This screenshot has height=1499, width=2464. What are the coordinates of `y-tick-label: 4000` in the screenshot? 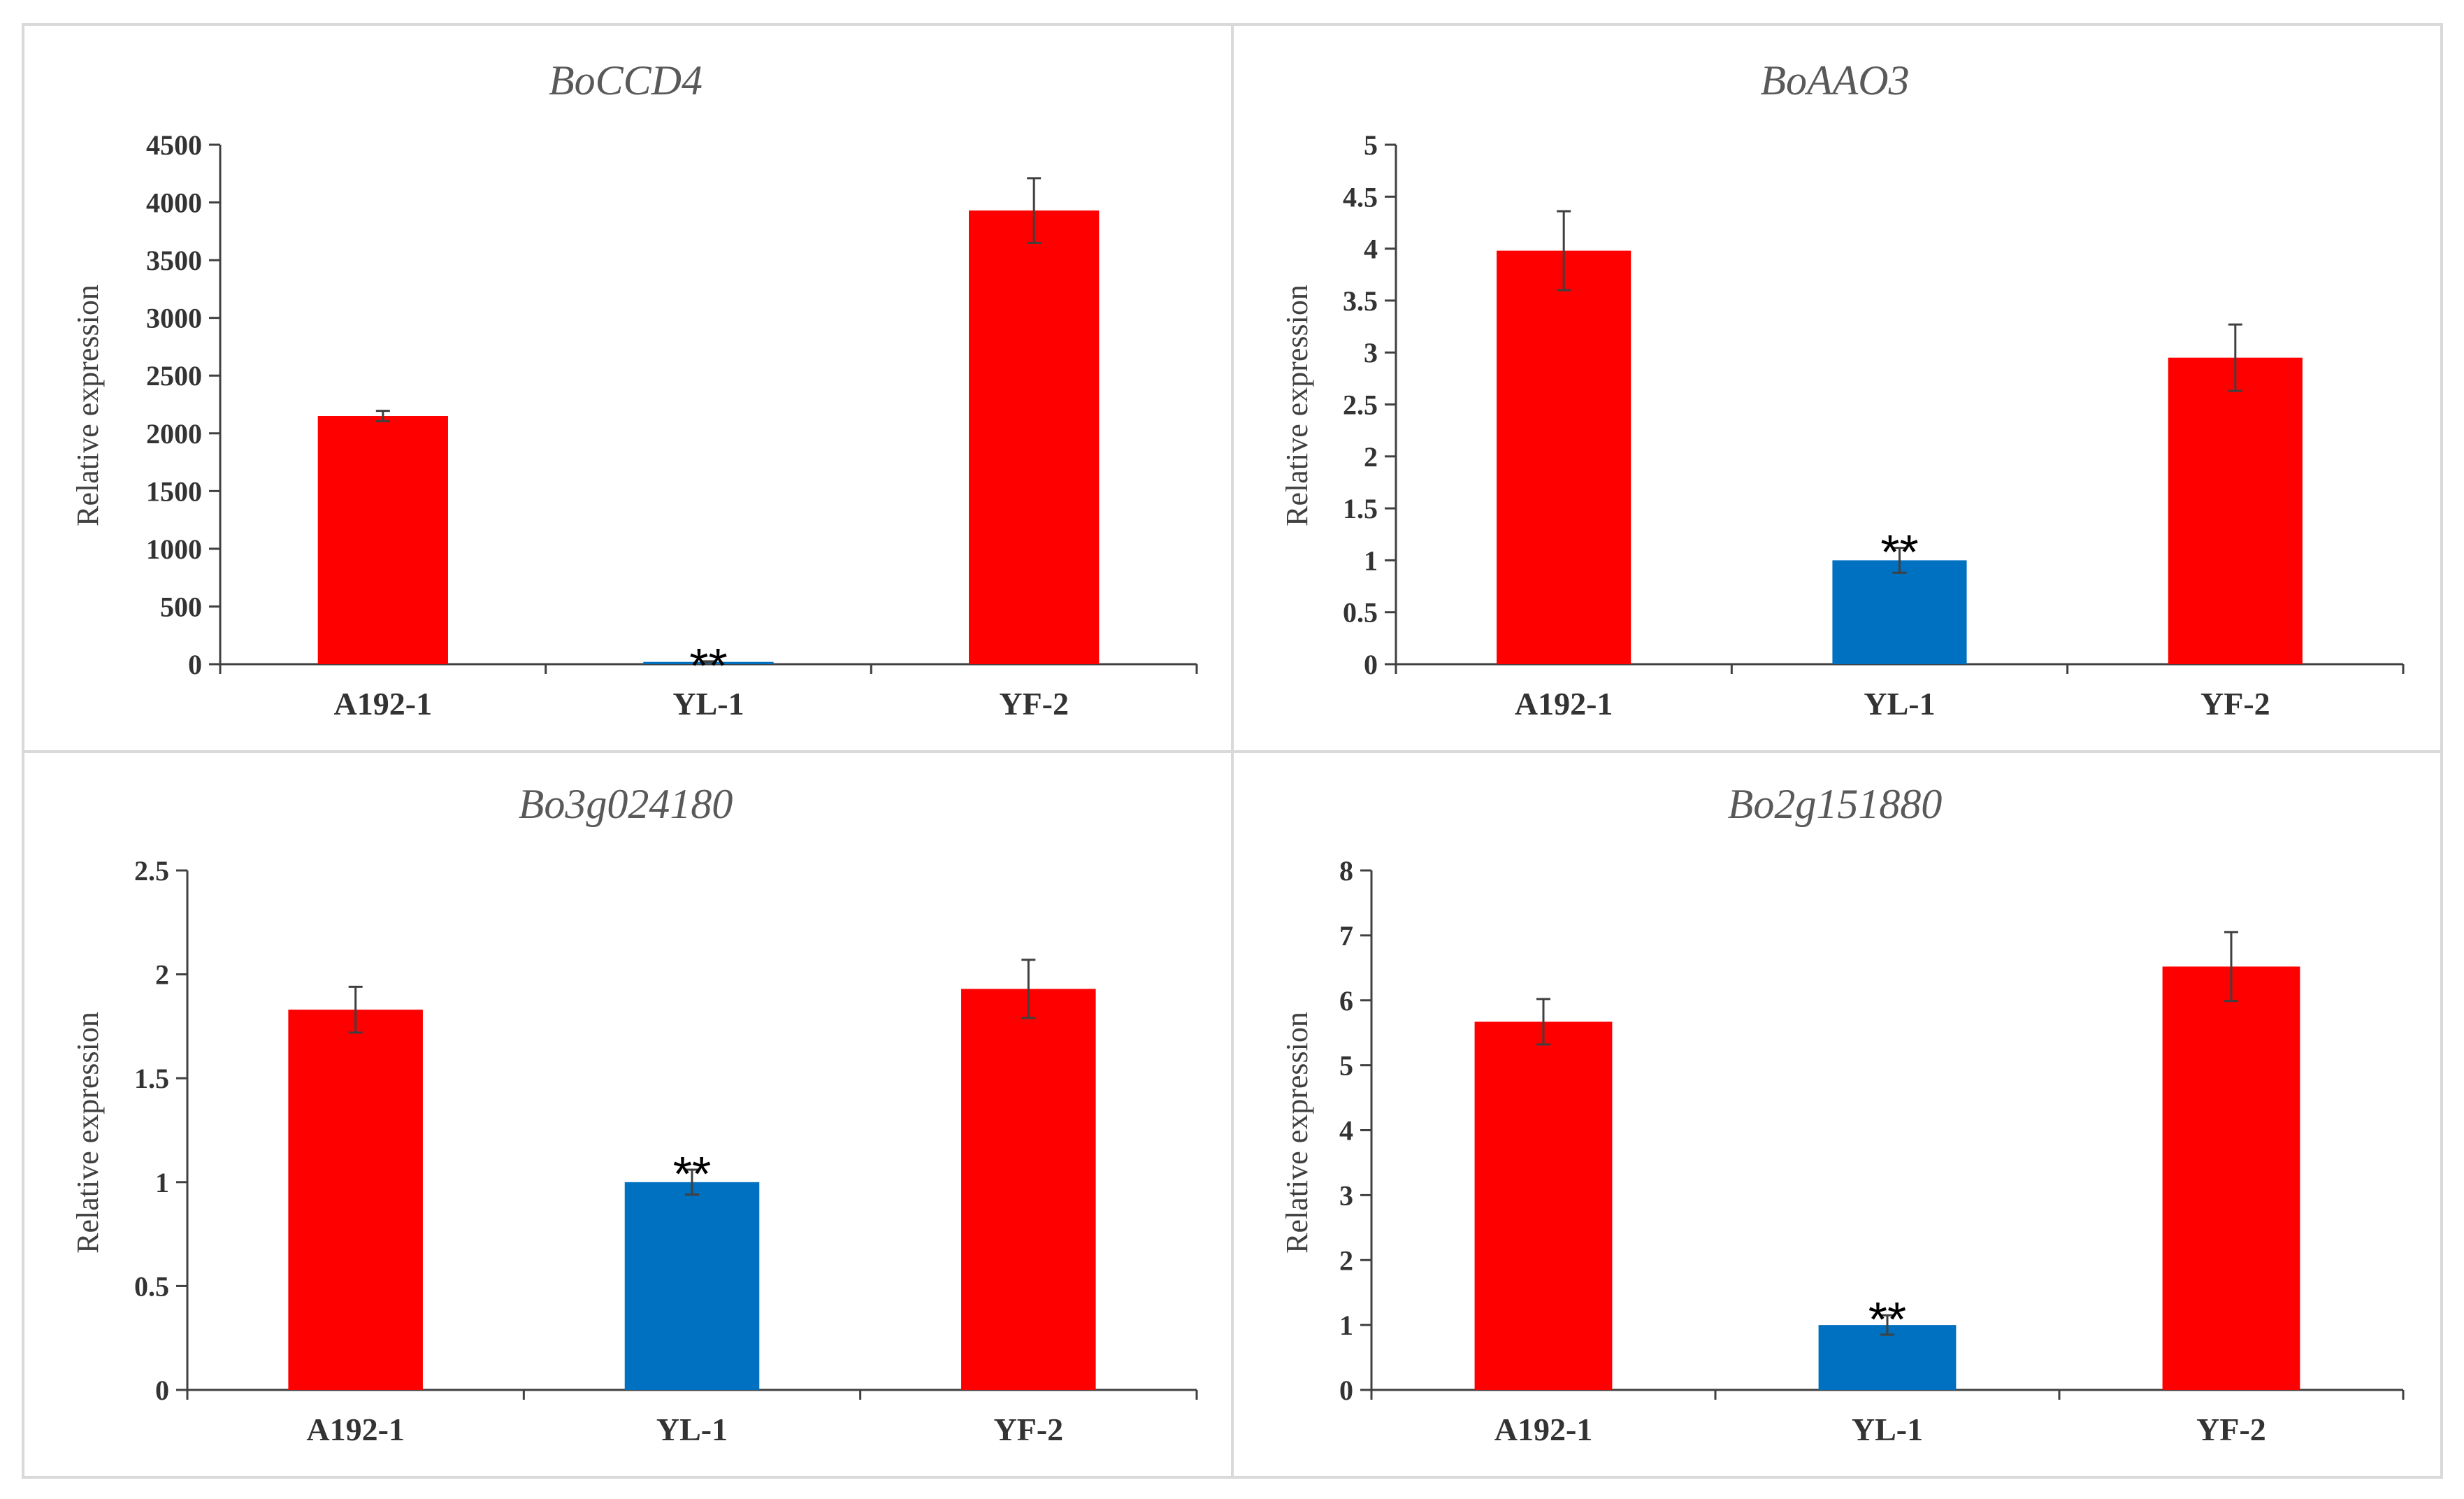 It's located at (174, 203).